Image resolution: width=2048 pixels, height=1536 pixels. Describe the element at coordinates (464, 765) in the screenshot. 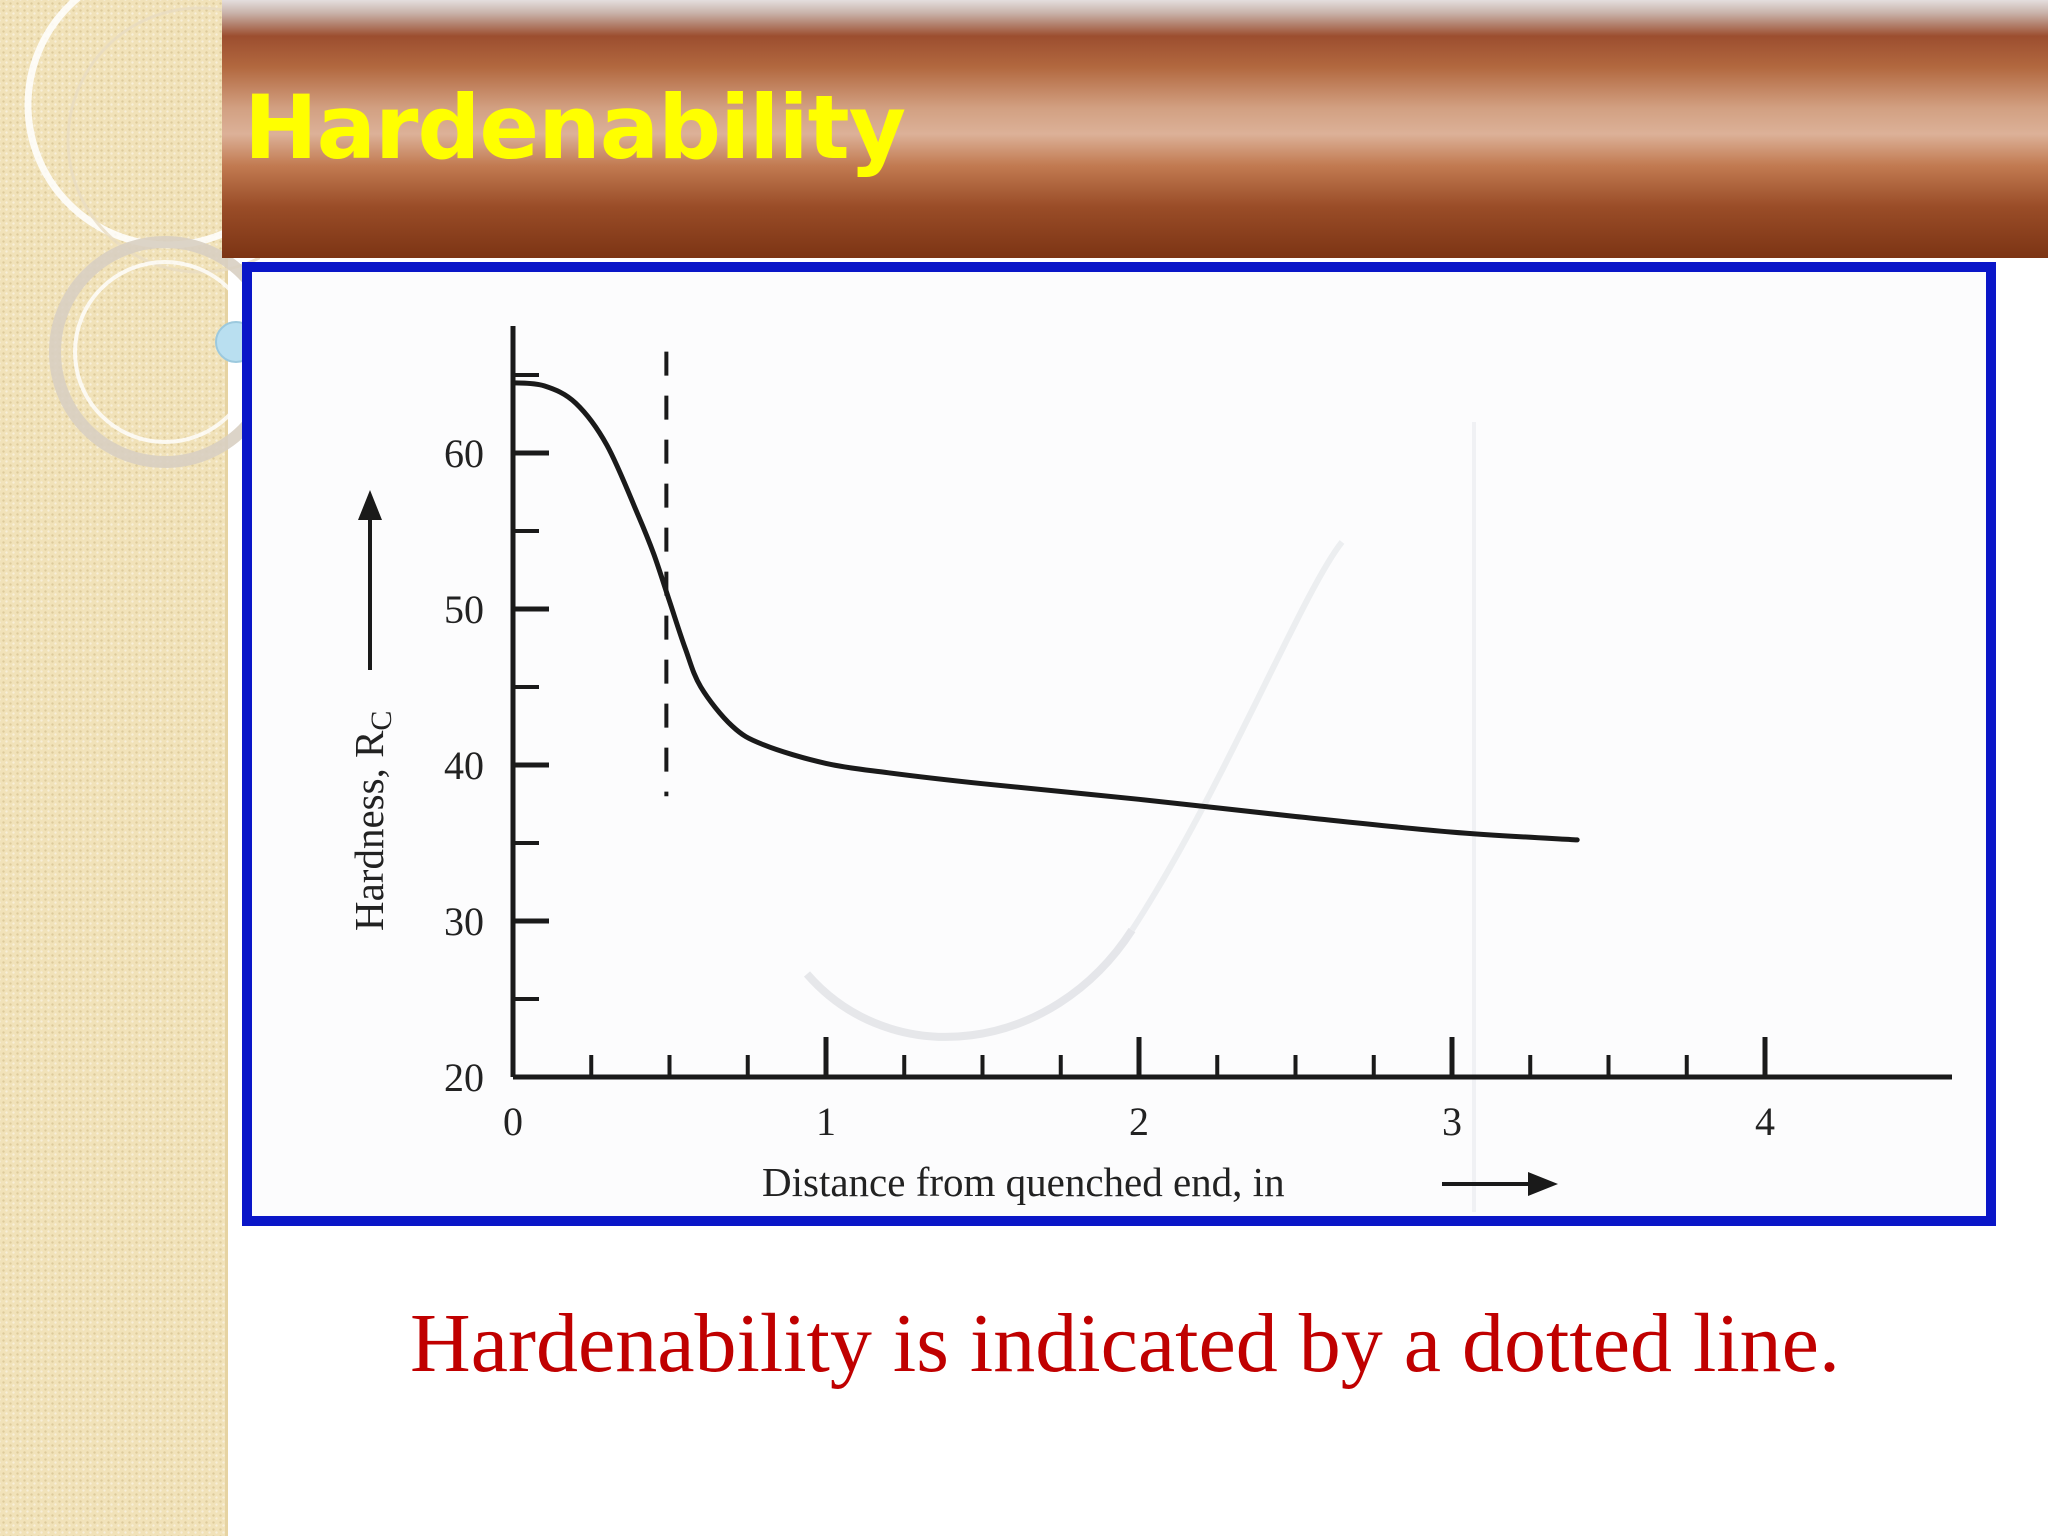

I see `y-tick-label: 40` at that location.